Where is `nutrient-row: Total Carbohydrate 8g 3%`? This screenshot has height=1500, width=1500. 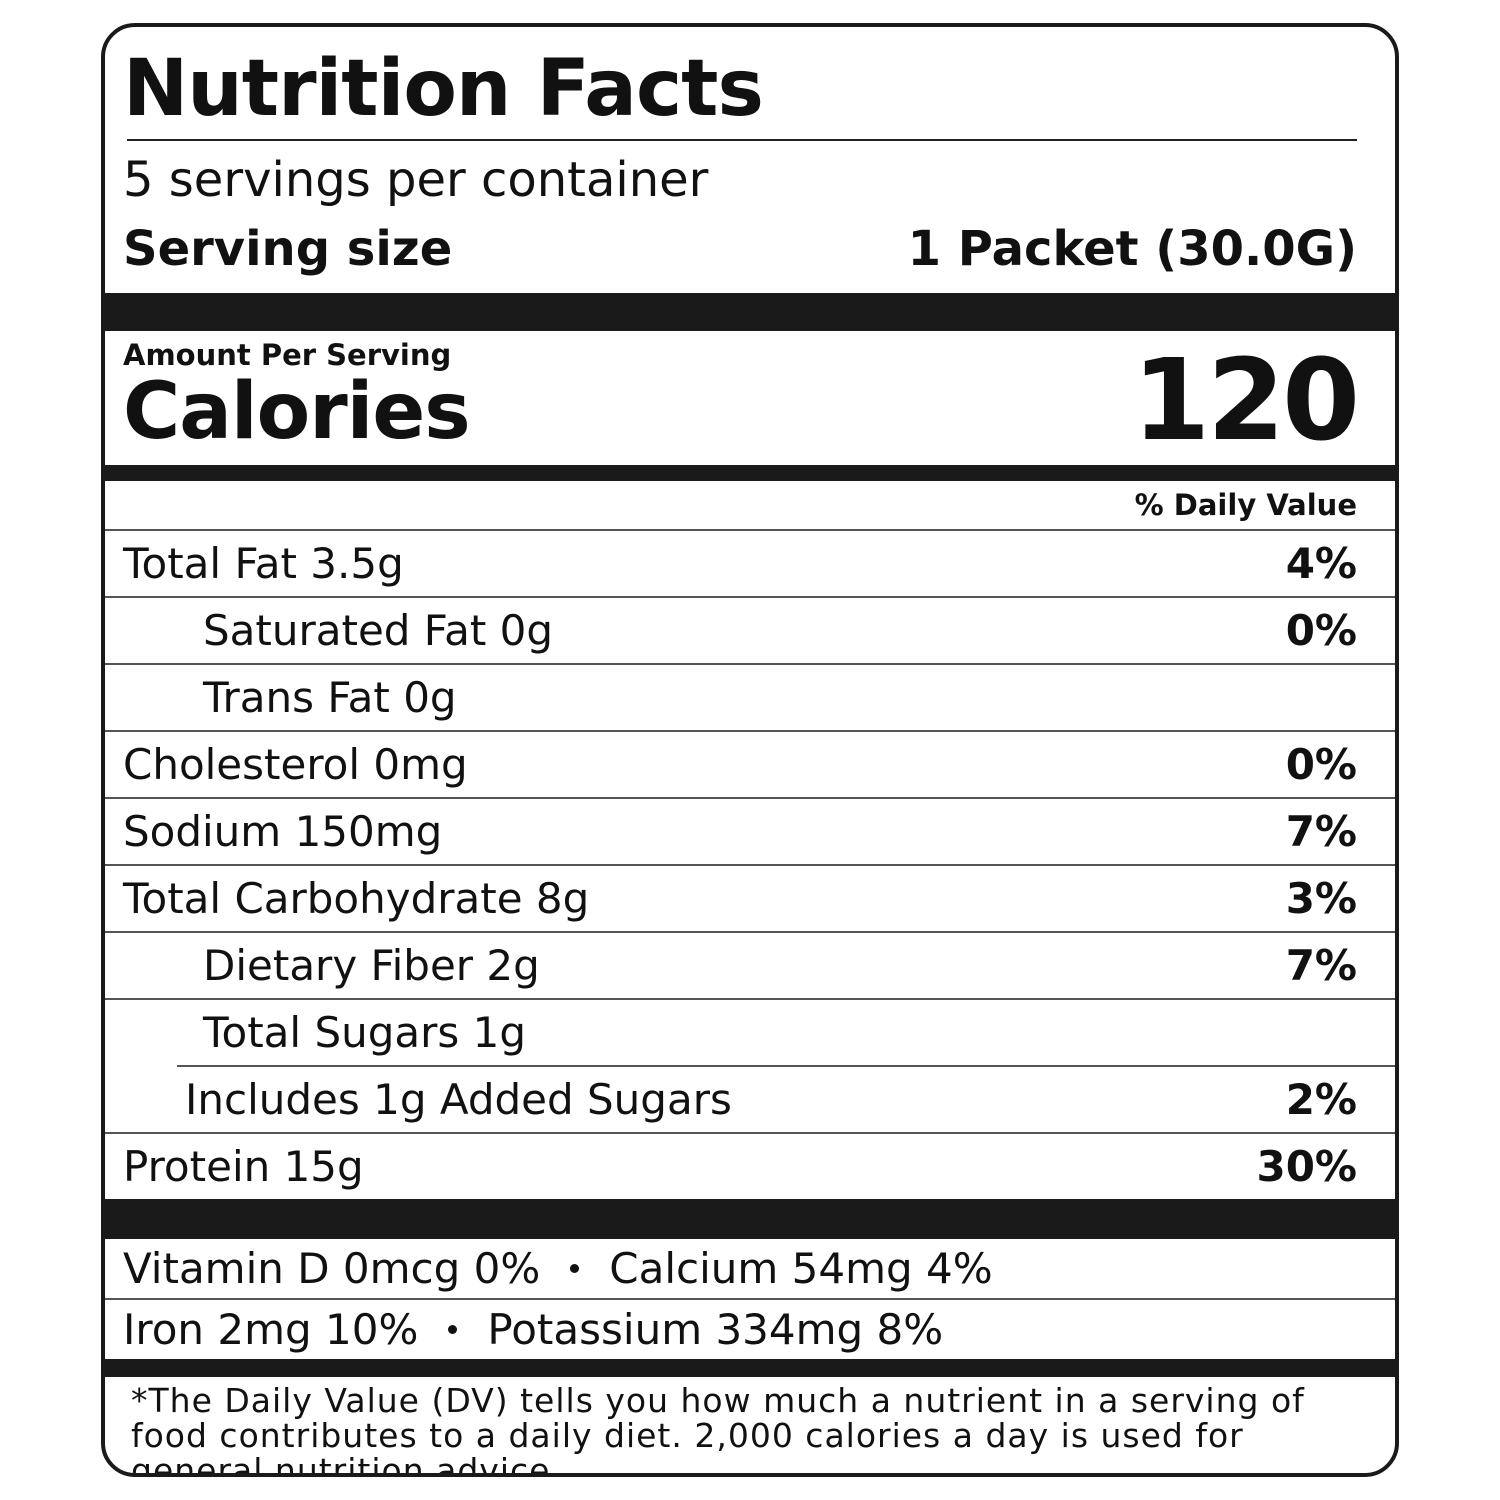
nutrient-row: Total Carbohydrate 8g 3% is located at coordinates (750, 897).